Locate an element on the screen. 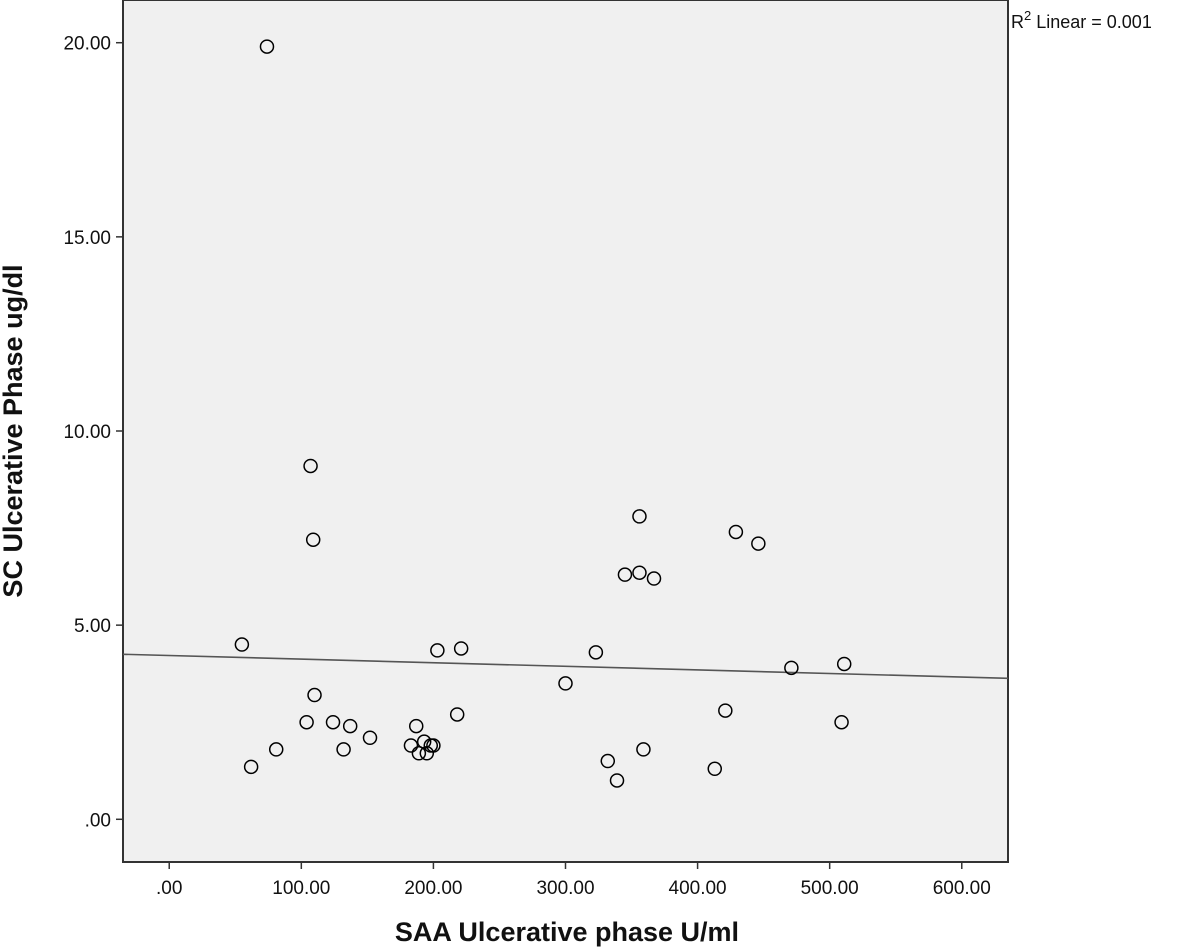  y-tick-label: 5.00 is located at coordinates (92, 626).